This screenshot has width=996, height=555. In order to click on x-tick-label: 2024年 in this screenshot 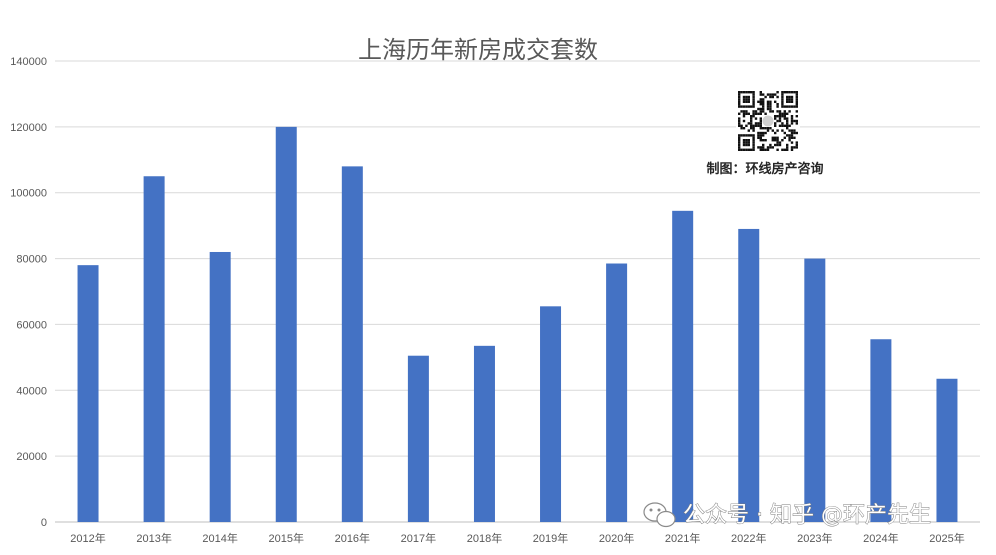, I will do `click(880, 538)`.